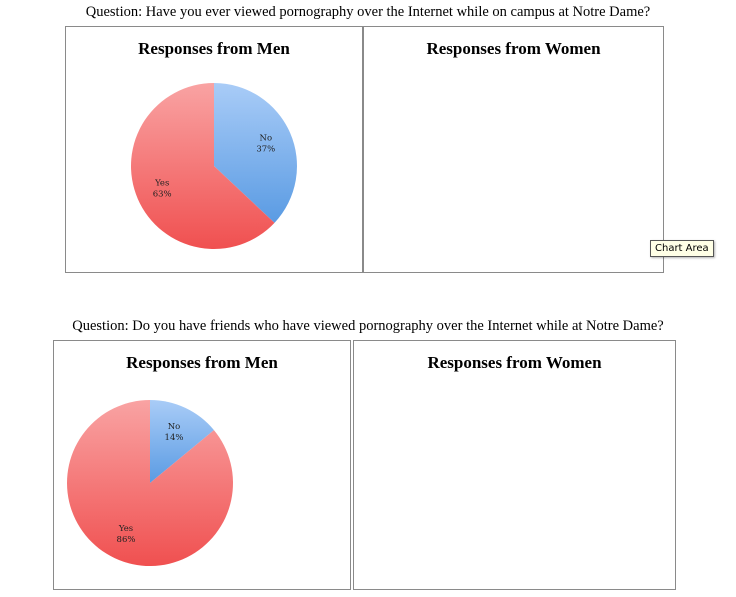 The image size is (736, 597). What do you see at coordinates (265, 150) in the screenshot?
I see `slice-percent-label: 37%` at bounding box center [265, 150].